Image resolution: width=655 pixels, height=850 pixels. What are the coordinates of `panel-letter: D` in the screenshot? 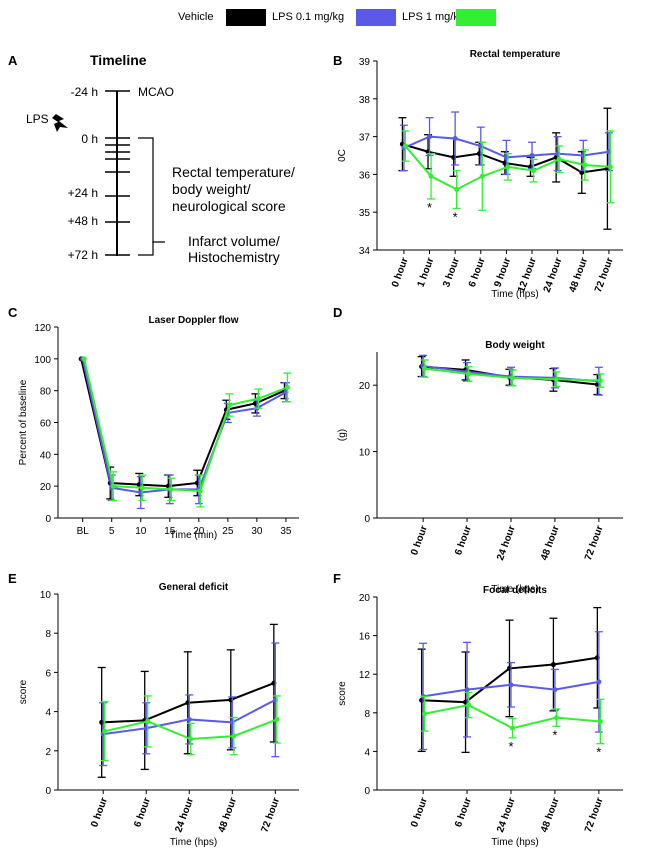 It's located at (337, 312).